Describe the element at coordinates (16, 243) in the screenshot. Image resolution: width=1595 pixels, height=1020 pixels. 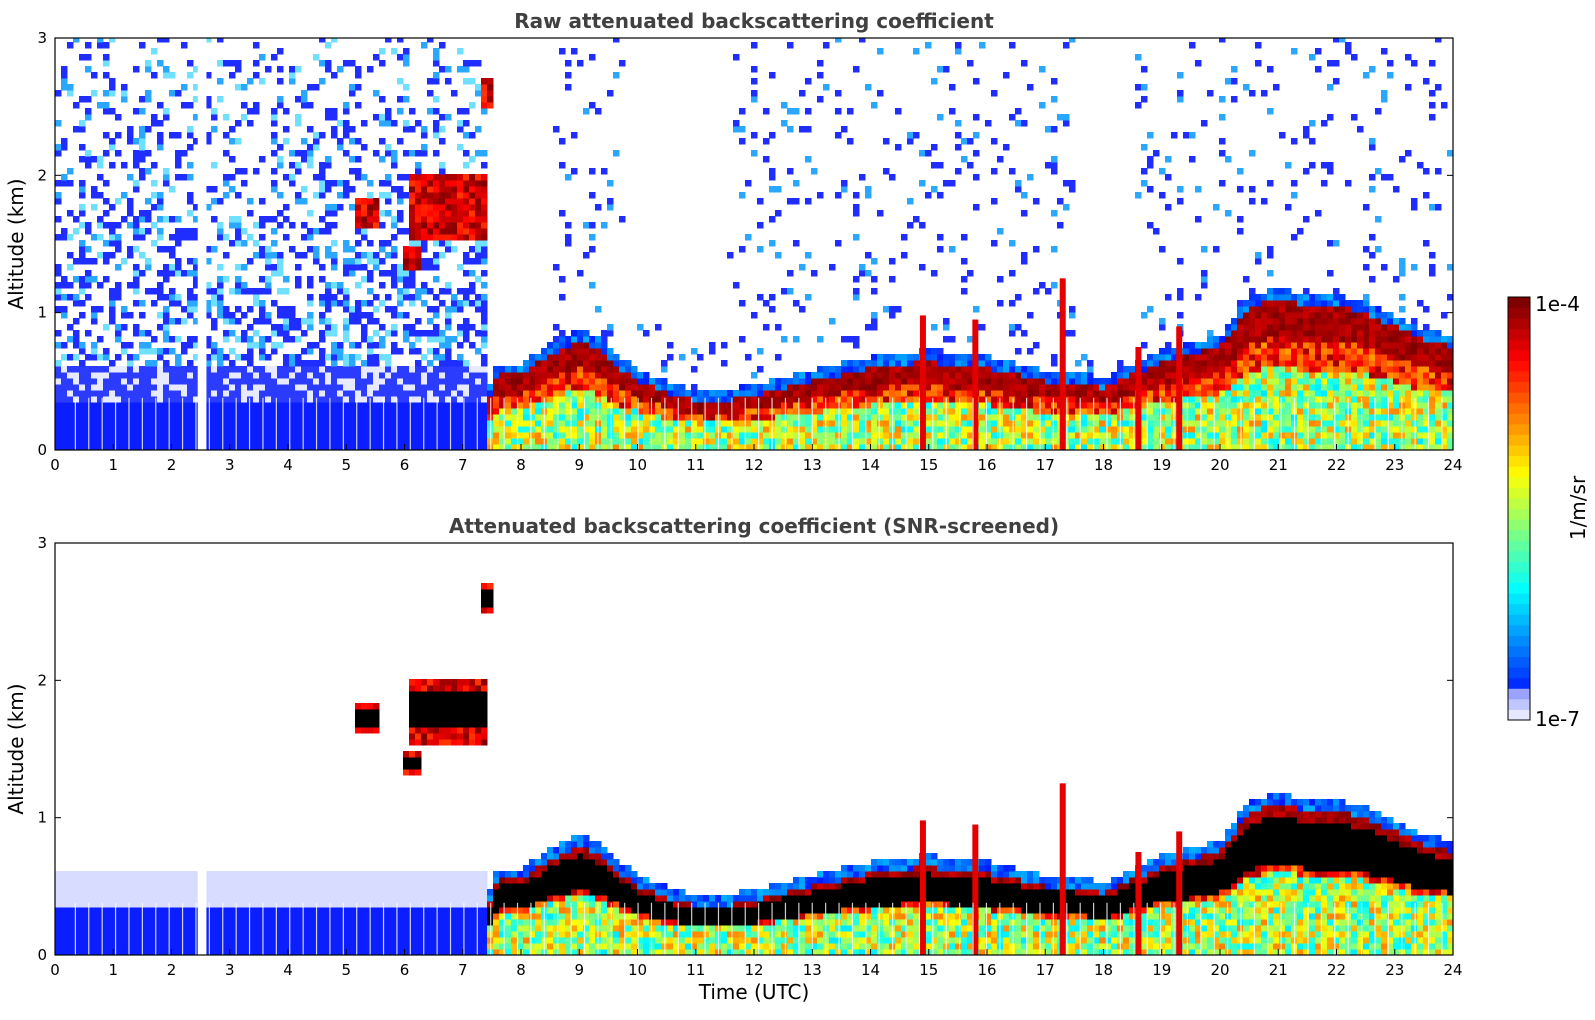
I see `y-axis-label-1: Altitude (km)` at that location.